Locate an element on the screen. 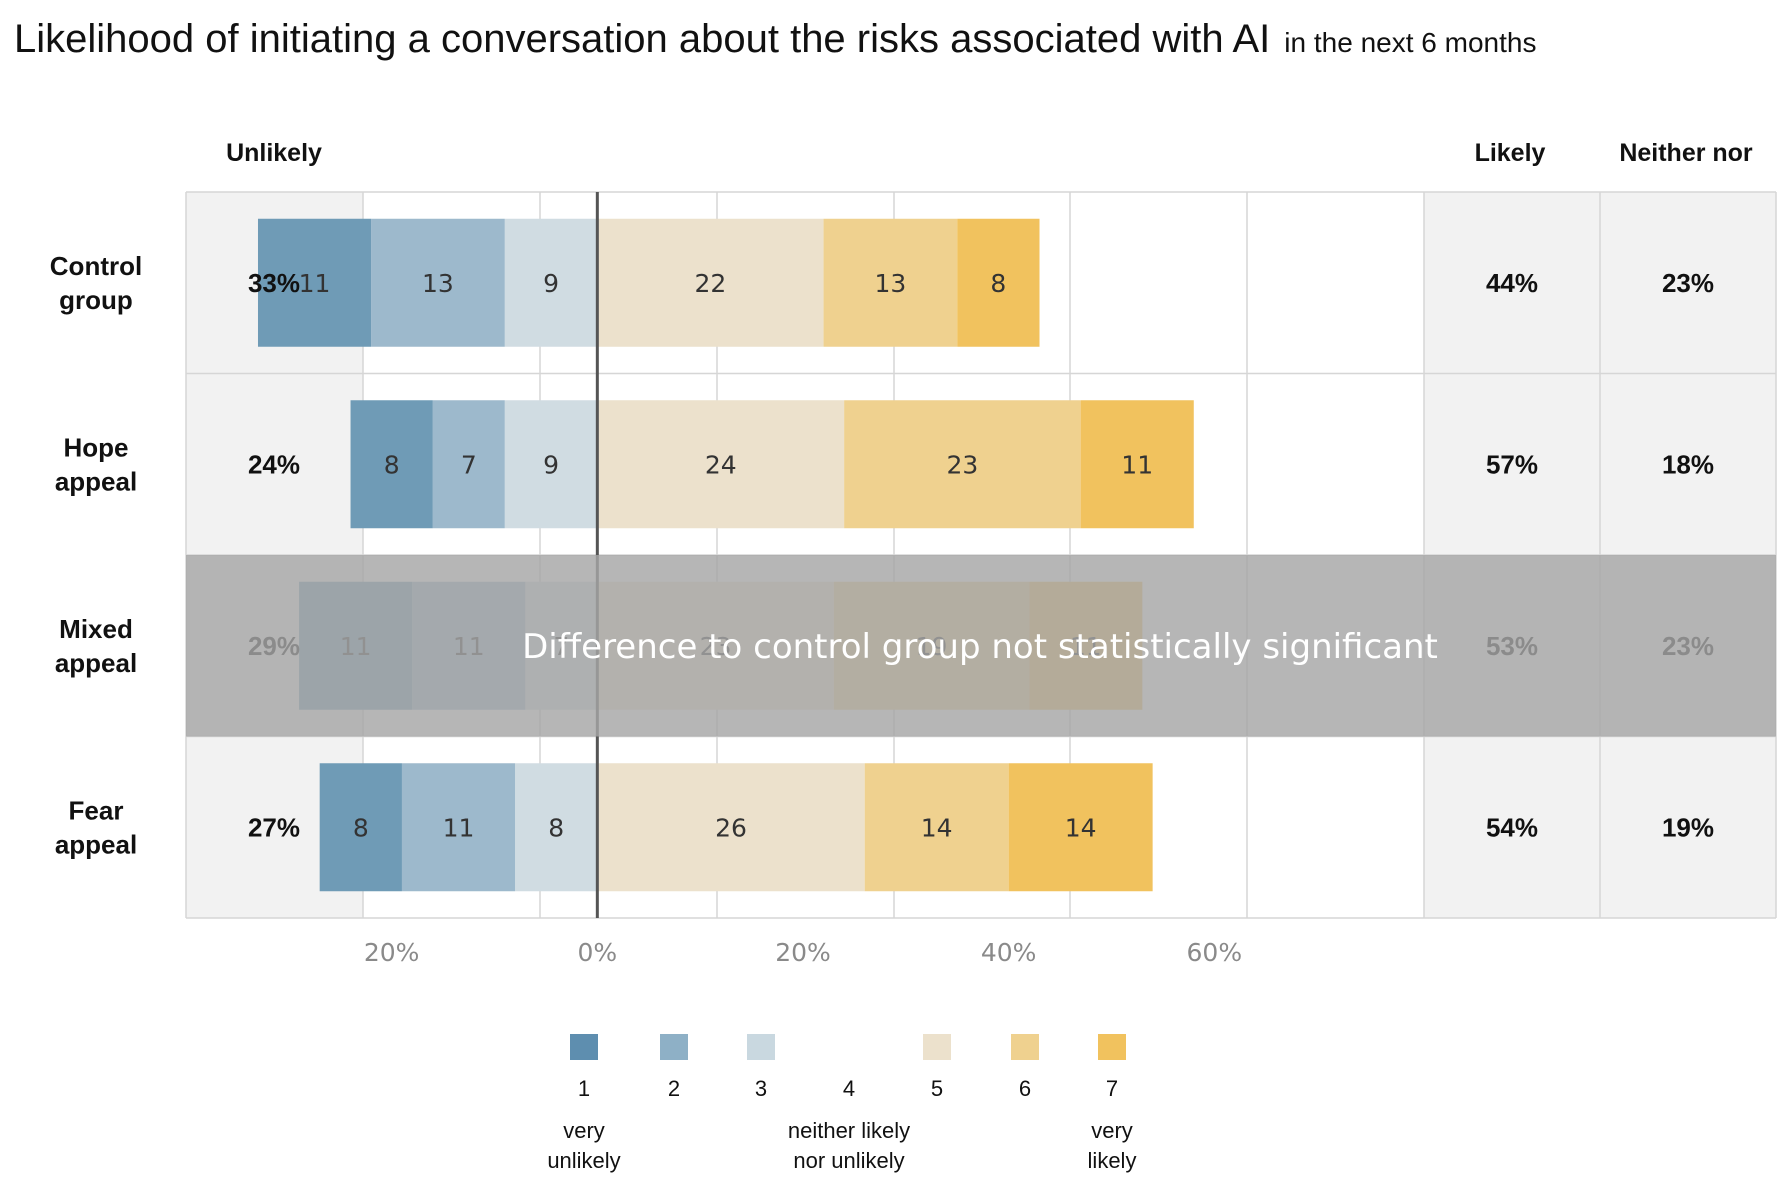  bar-label-3-s6: 14 is located at coordinates (937, 827).